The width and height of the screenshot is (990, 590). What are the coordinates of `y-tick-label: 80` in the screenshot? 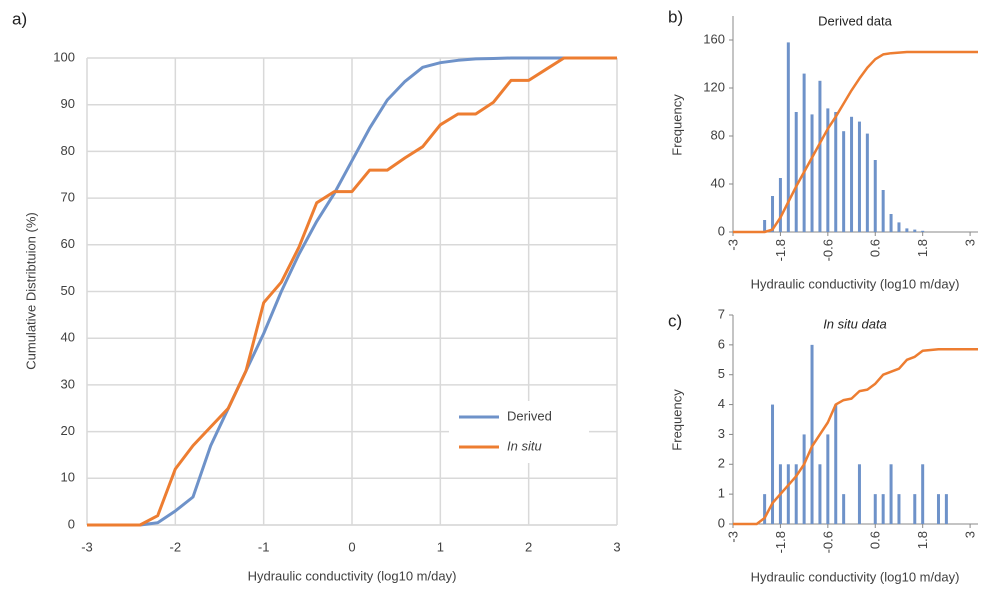 It's located at (68, 150).